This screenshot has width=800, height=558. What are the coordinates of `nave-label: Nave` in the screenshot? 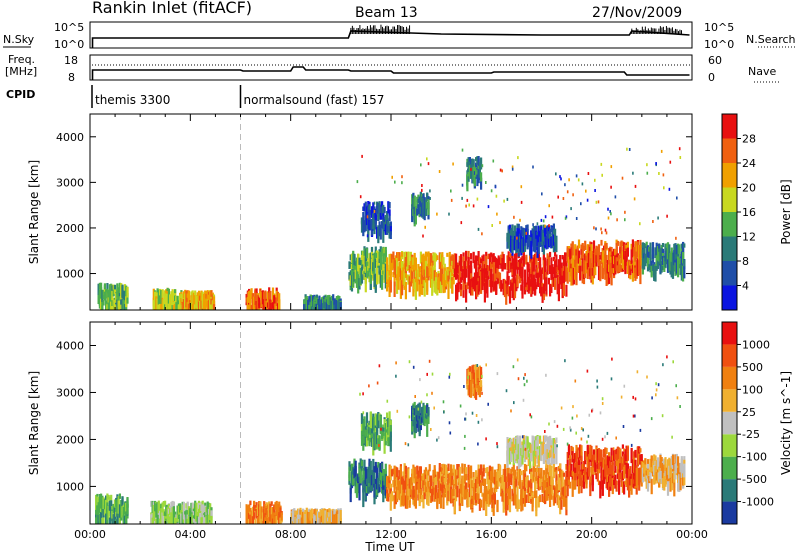 It's located at (762, 71).